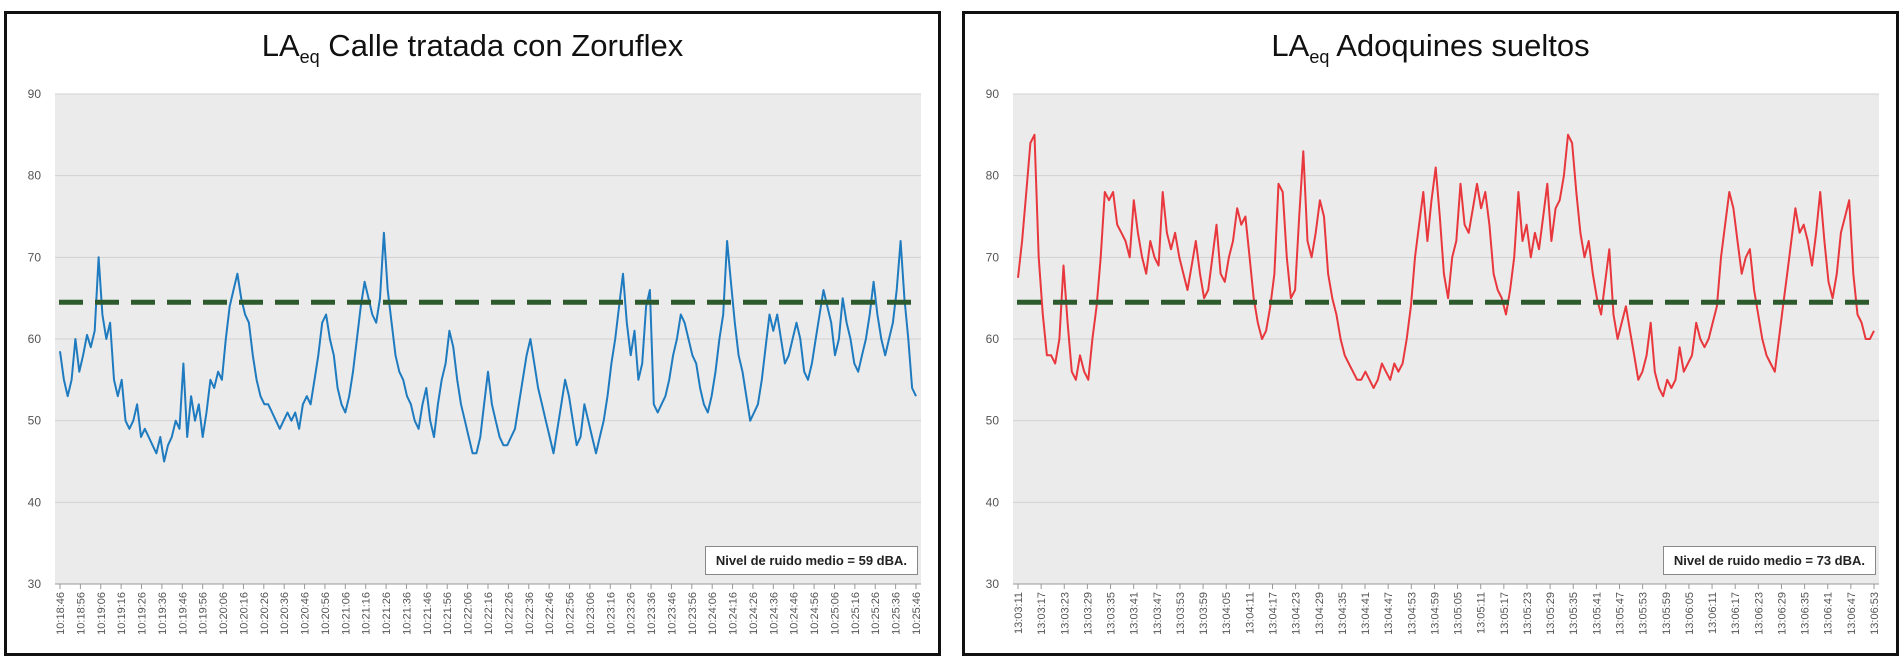 This screenshot has width=1904, height=664. I want to click on x-tick-label: 10:24:26, so click(754, 613).